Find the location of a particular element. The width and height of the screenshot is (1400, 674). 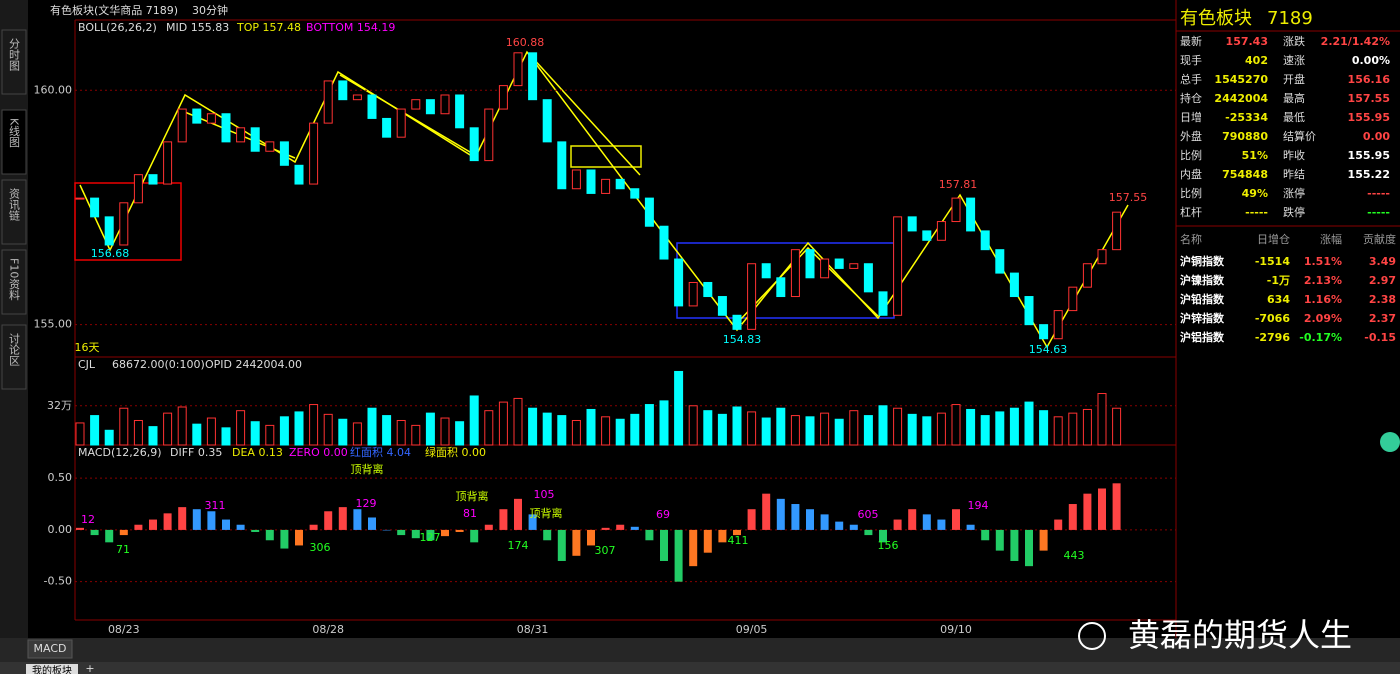

index-cell: 沪铝指数 is located at coordinates (1202, 337).